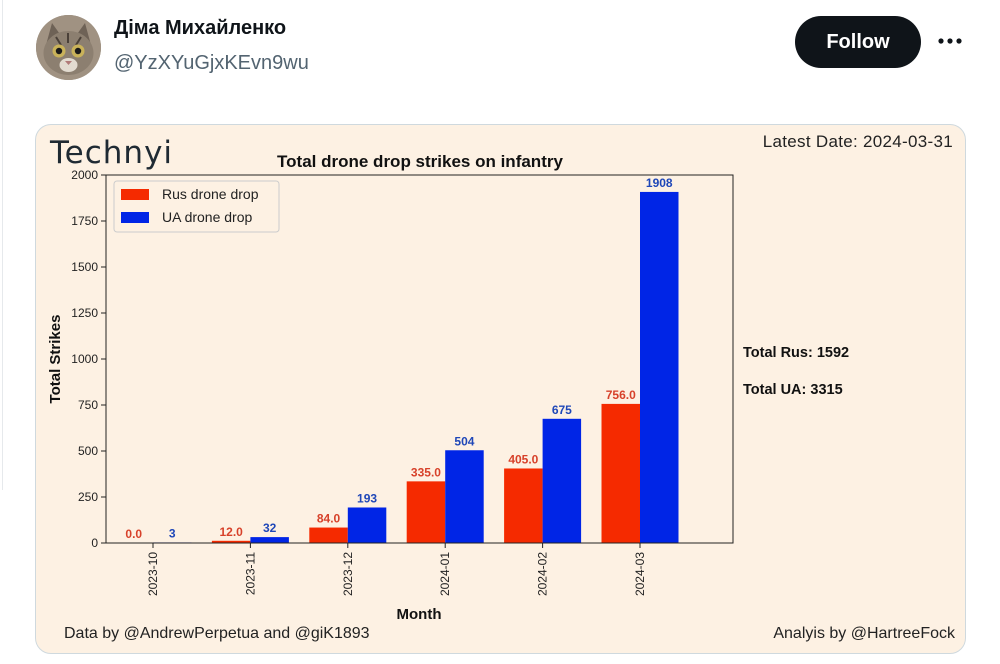  I want to click on rus-value-label: 0.0, so click(133, 534).